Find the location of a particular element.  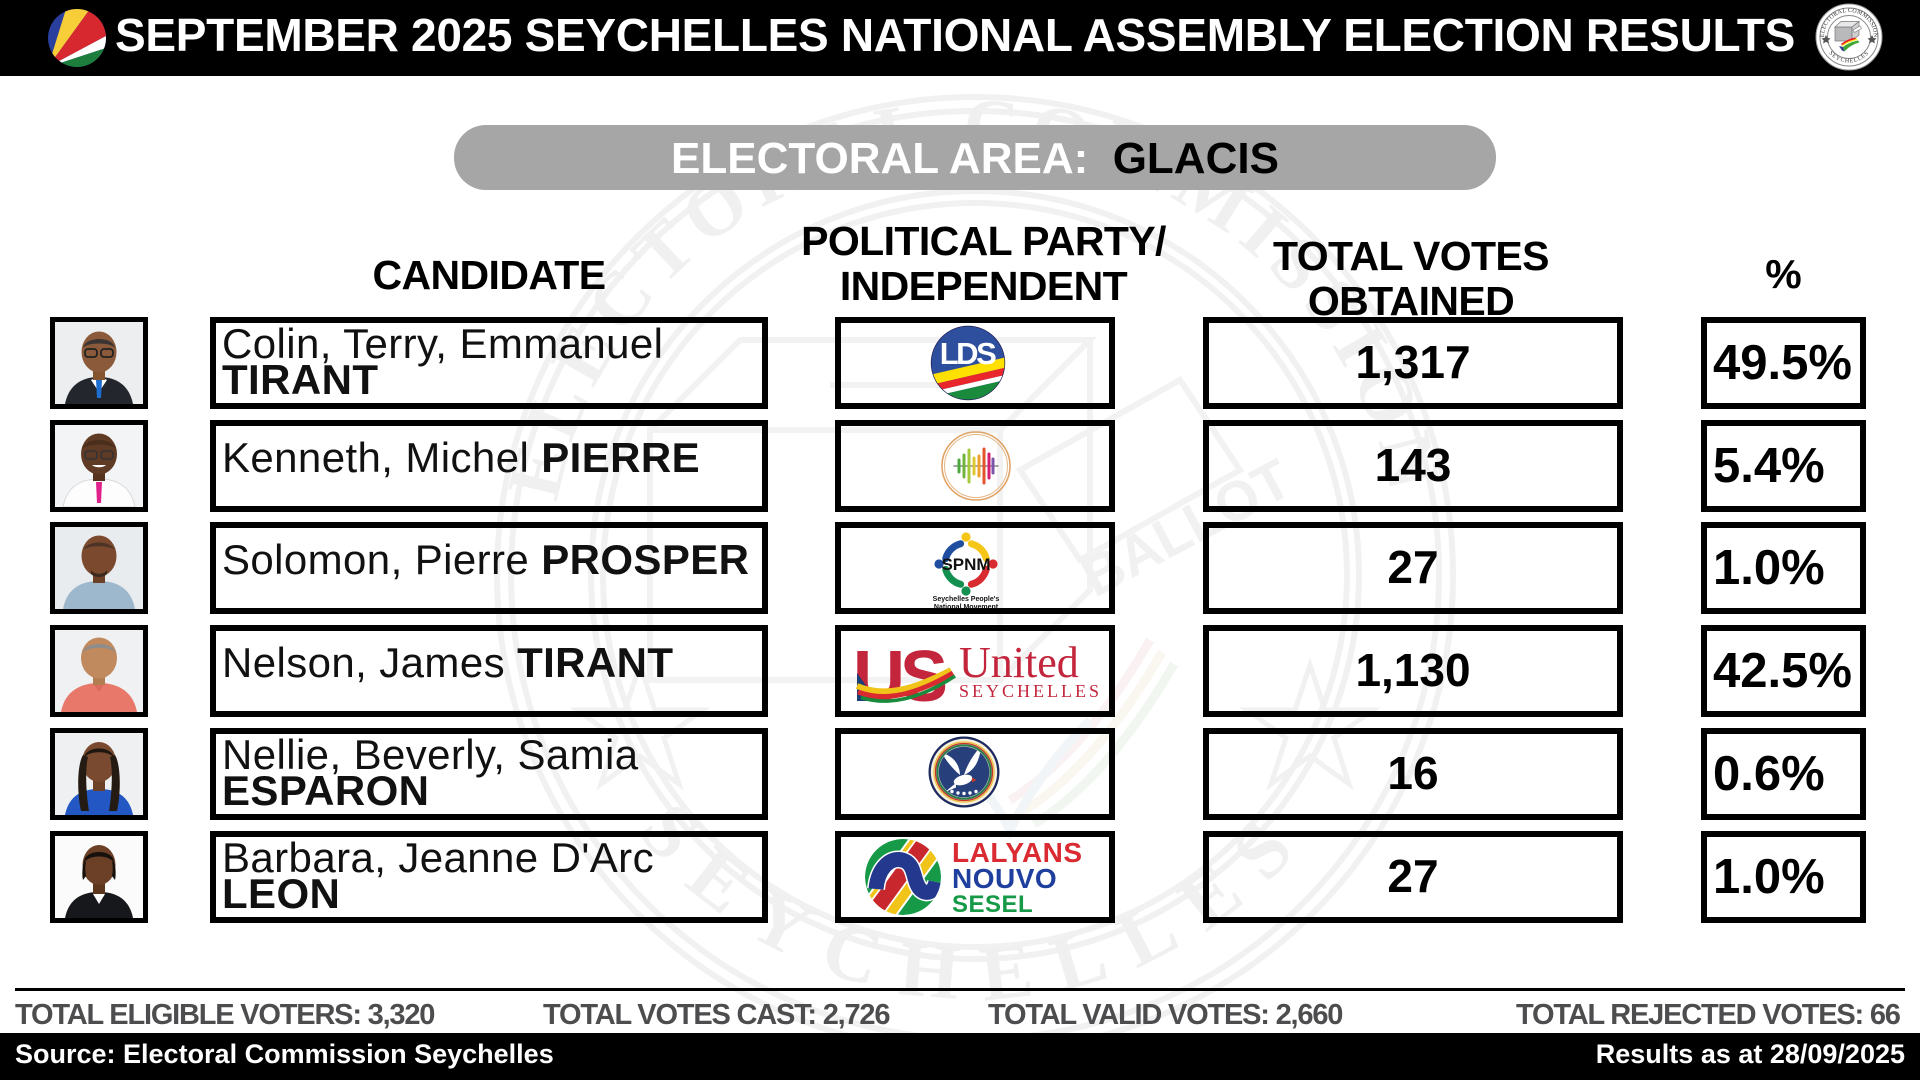

svg-text: SEYCHELLES is located at coordinates (1030, 691).